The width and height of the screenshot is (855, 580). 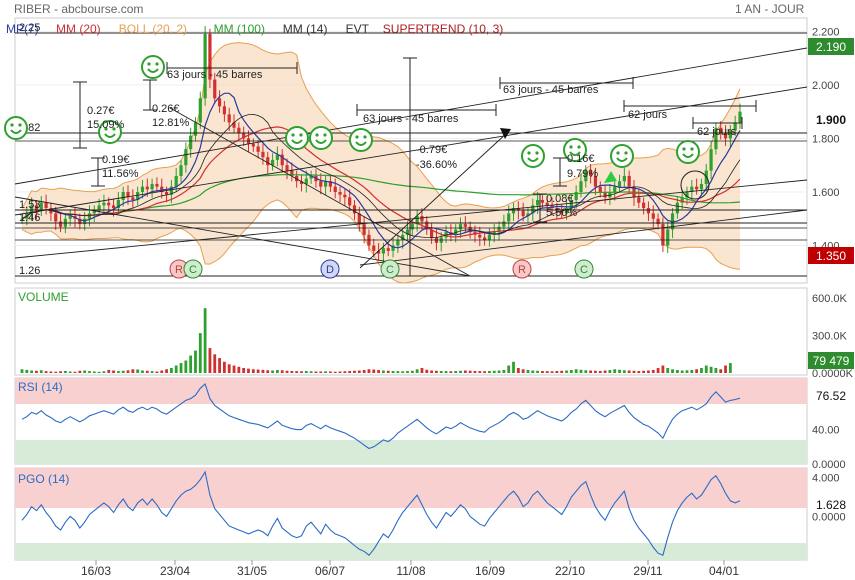 I want to click on legend-item: MM (20), so click(x=78, y=29).